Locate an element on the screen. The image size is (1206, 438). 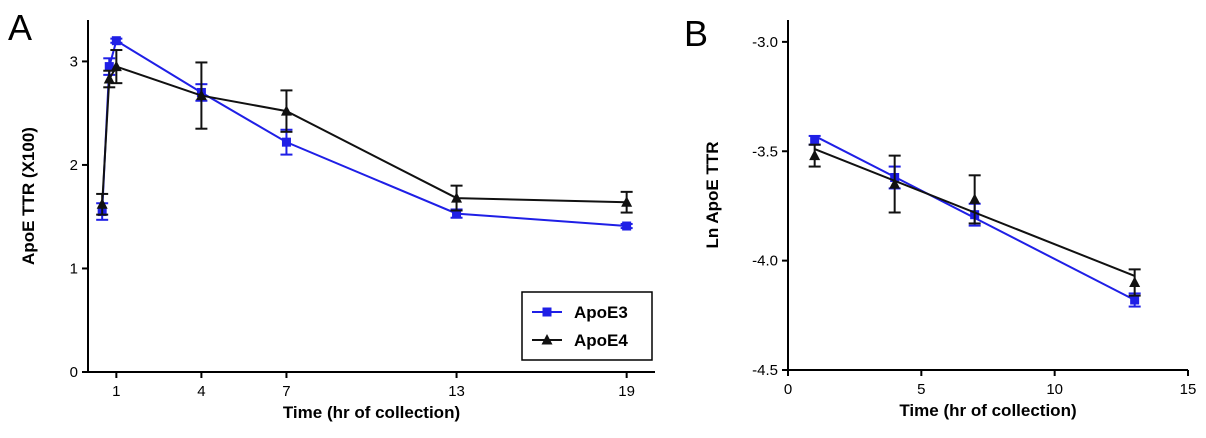
panel-label-a: A is located at coordinates (20, 27).